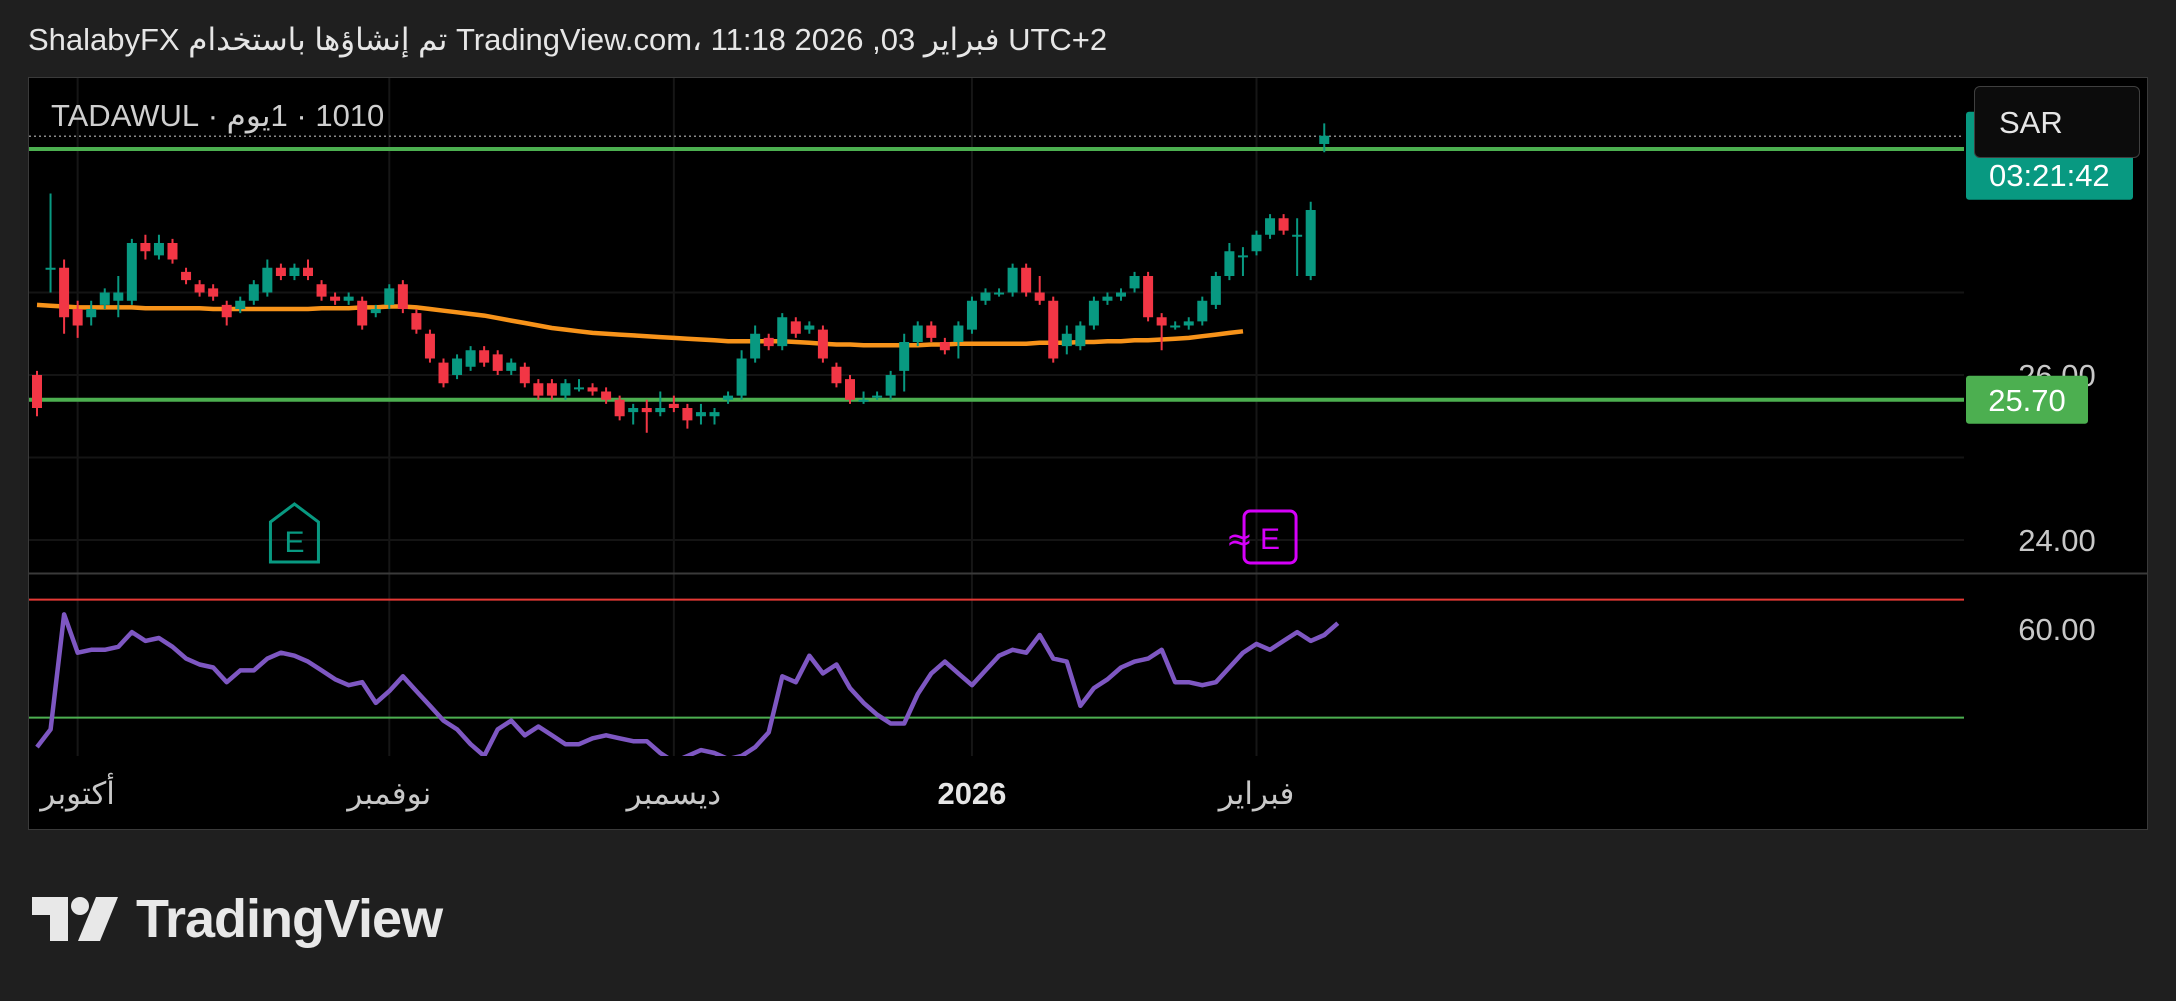 This screenshot has height=1001, width=2176. Describe the element at coordinates (75, 919) in the screenshot. I see `tradingview-logo-icon` at that location.